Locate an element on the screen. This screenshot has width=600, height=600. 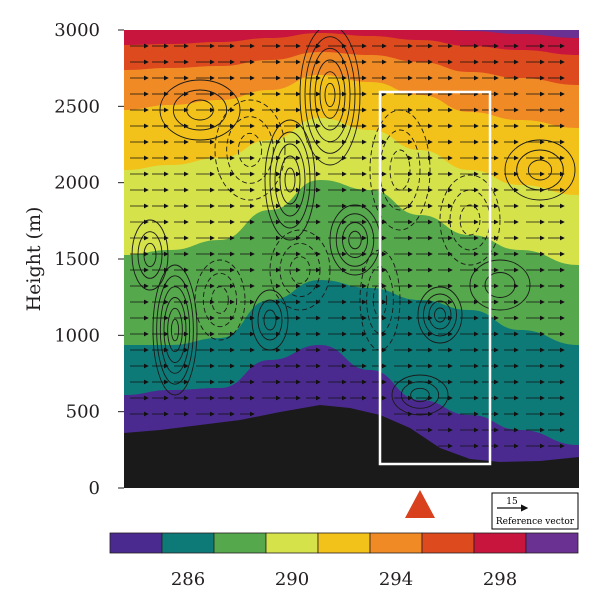
y-tick-label: 1000 is located at coordinates (77, 335).